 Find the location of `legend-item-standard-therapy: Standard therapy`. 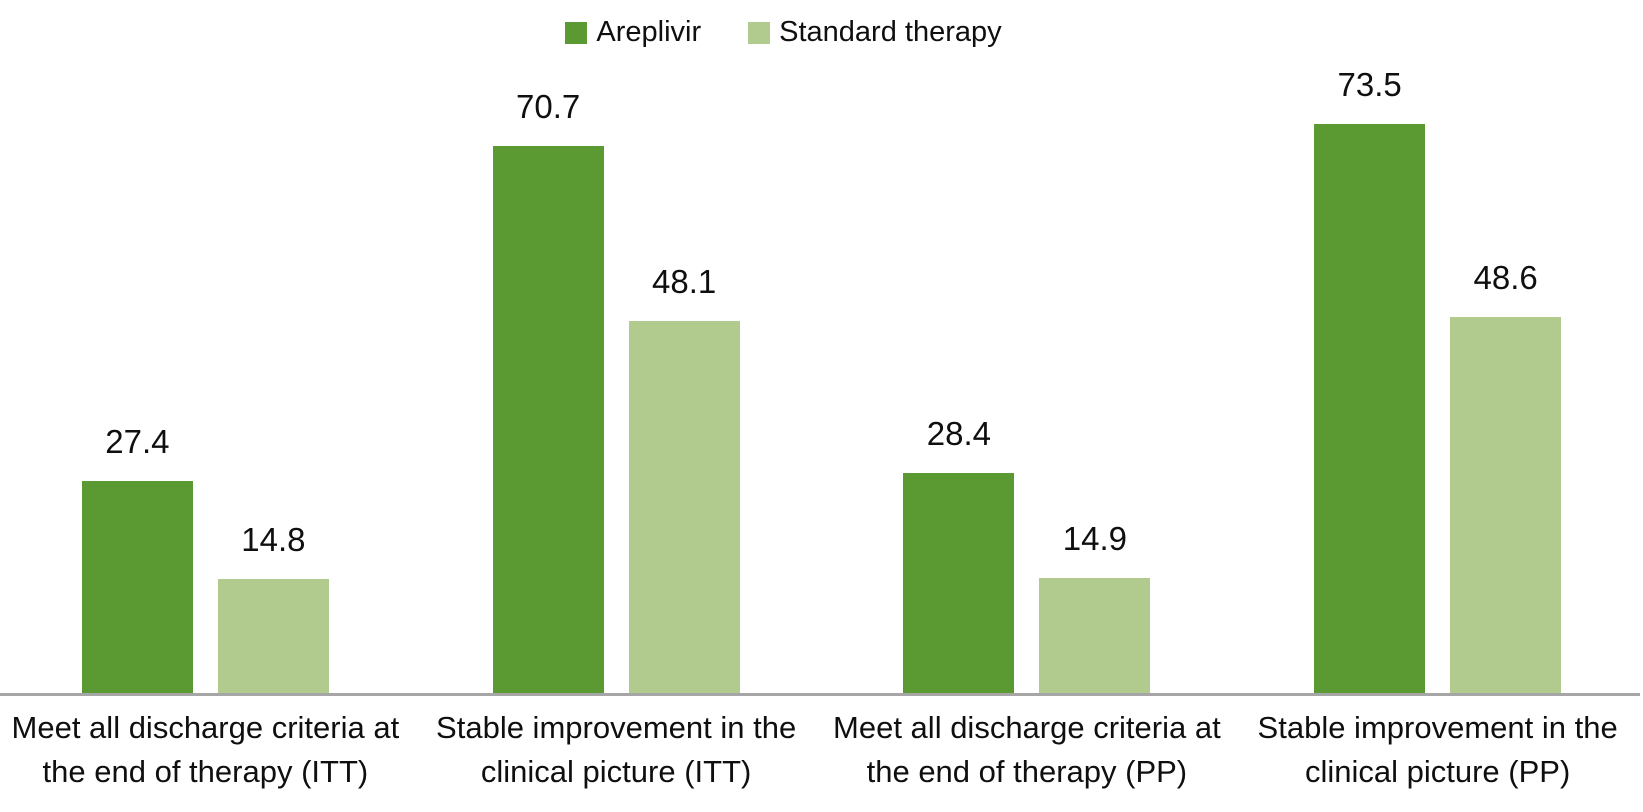

legend-item-standard-therapy: Standard therapy is located at coordinates (875, 32).